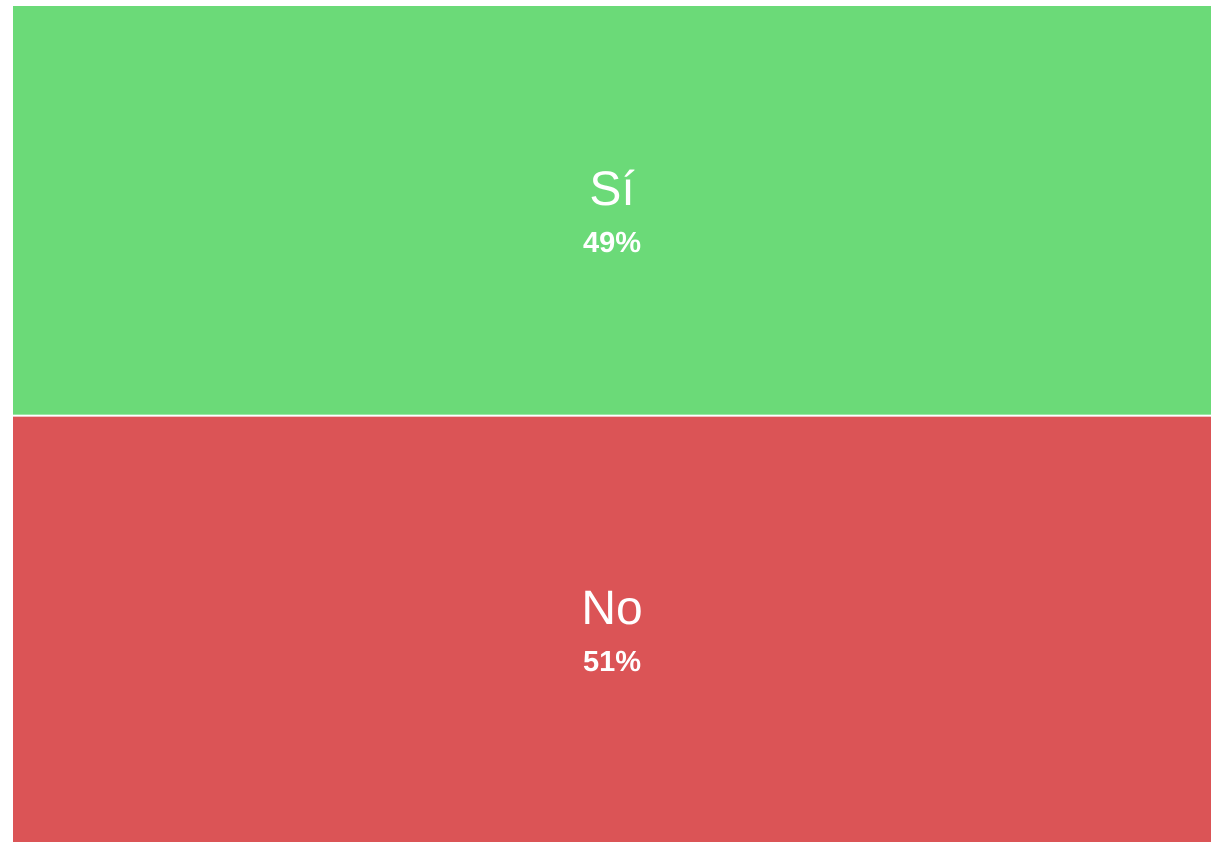  I want to click on cell-label: No, so click(611, 608).